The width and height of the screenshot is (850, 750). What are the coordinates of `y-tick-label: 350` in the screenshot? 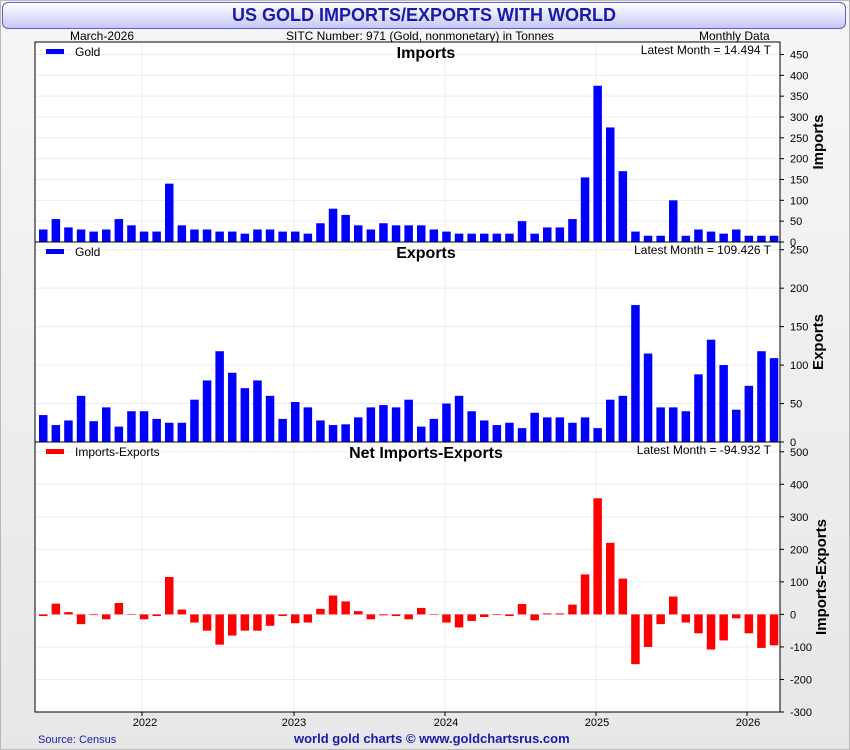 It's located at (799, 97).